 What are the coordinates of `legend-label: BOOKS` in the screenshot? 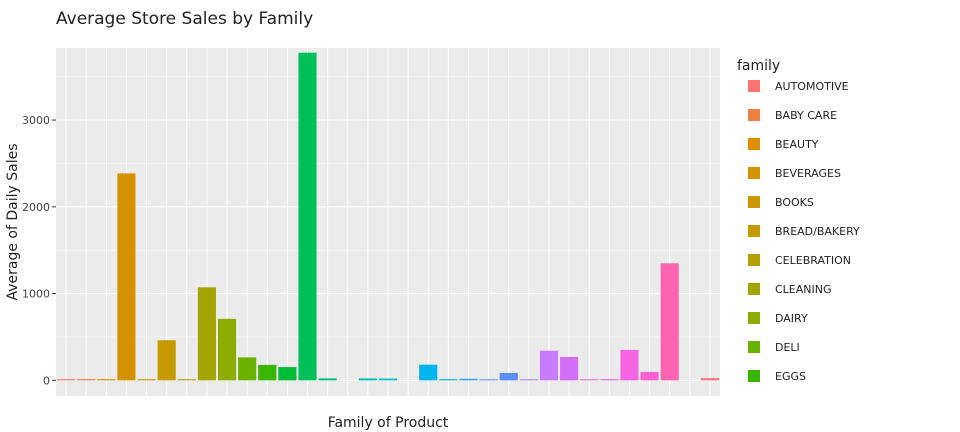 It's located at (794, 202).